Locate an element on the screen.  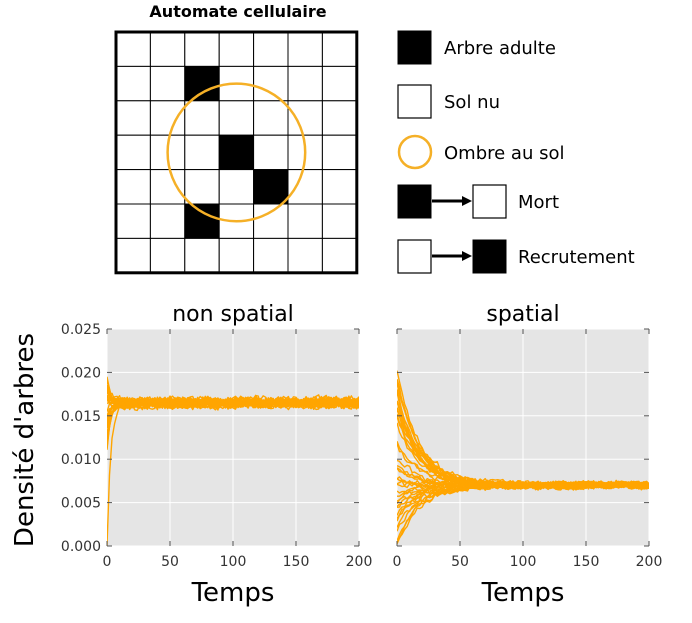
legend-item-bare: Sol nu is located at coordinates (448, 101).